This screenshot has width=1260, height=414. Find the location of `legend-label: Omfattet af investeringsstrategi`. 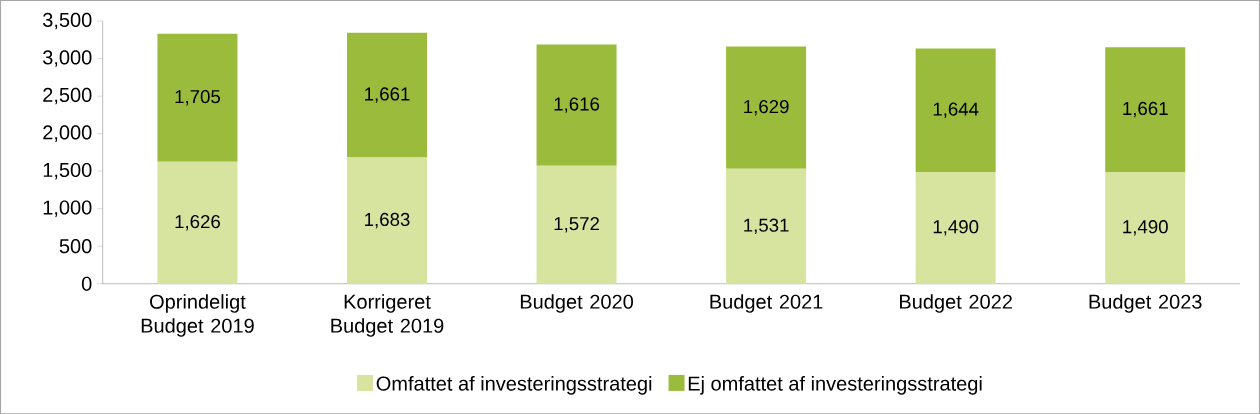

legend-label: Omfattet af investeringsstrategi is located at coordinates (514, 385).